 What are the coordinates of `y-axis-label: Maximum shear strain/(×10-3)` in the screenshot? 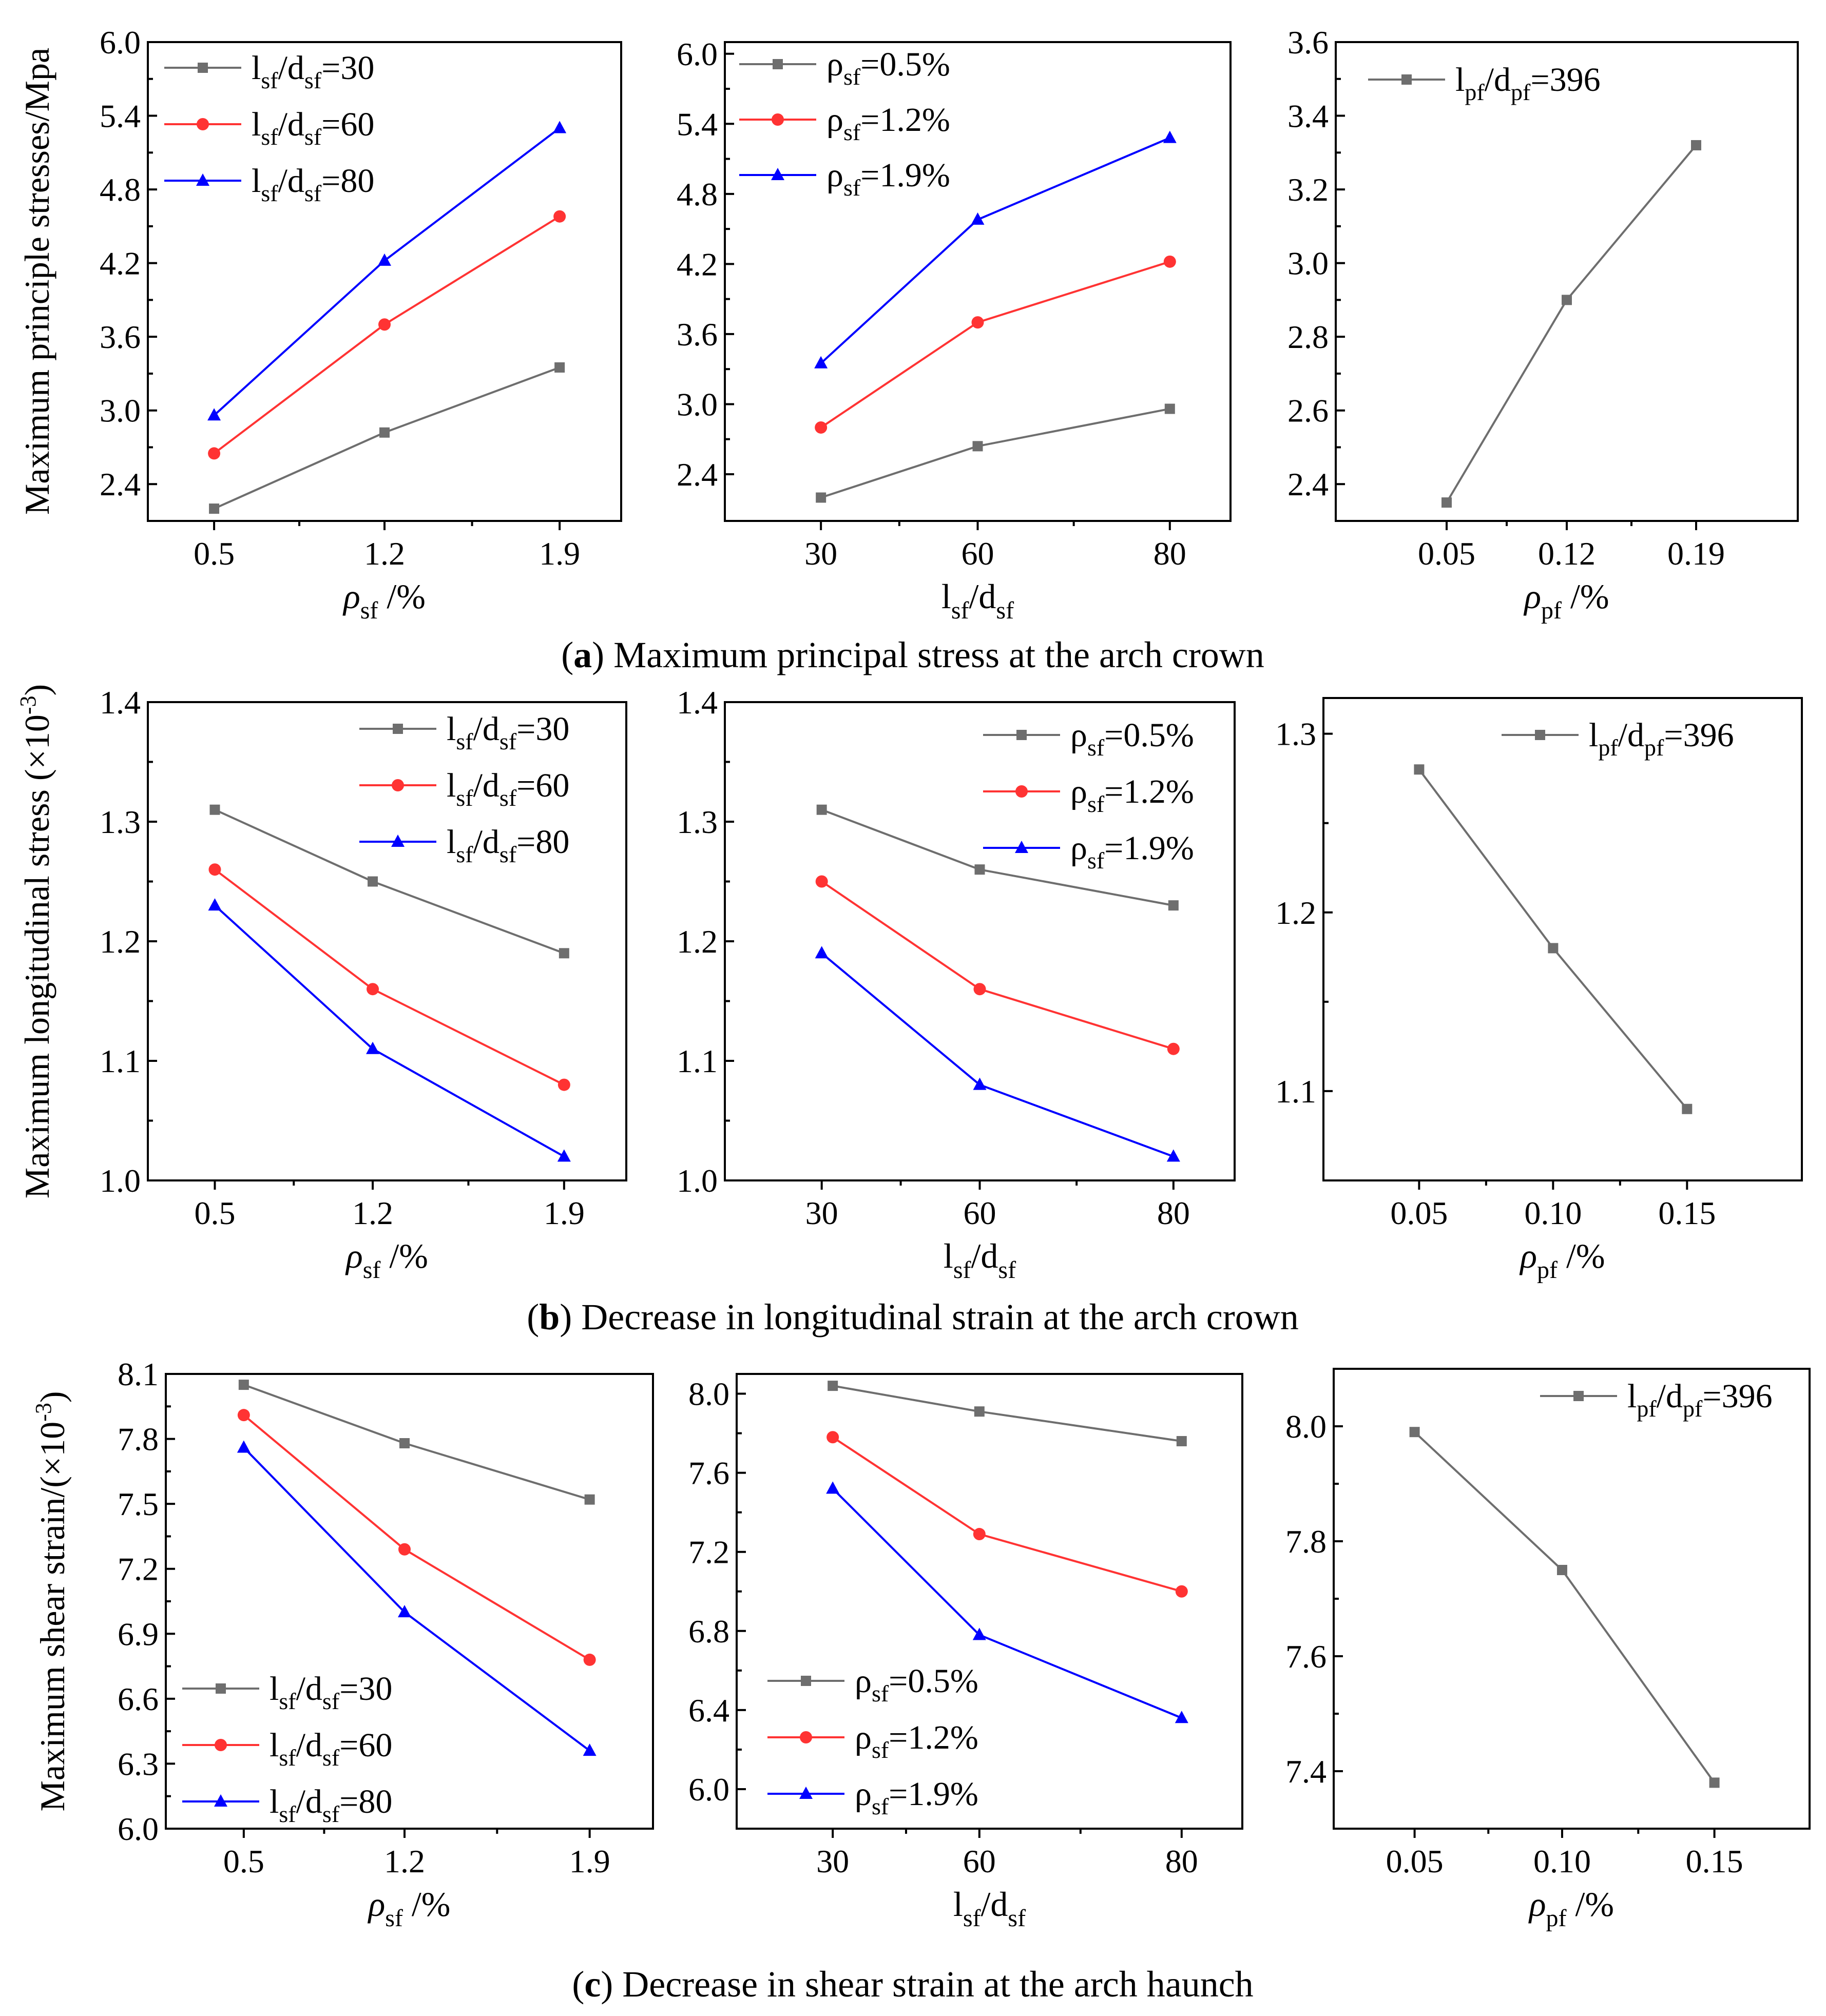 It's located at (52, 1601).